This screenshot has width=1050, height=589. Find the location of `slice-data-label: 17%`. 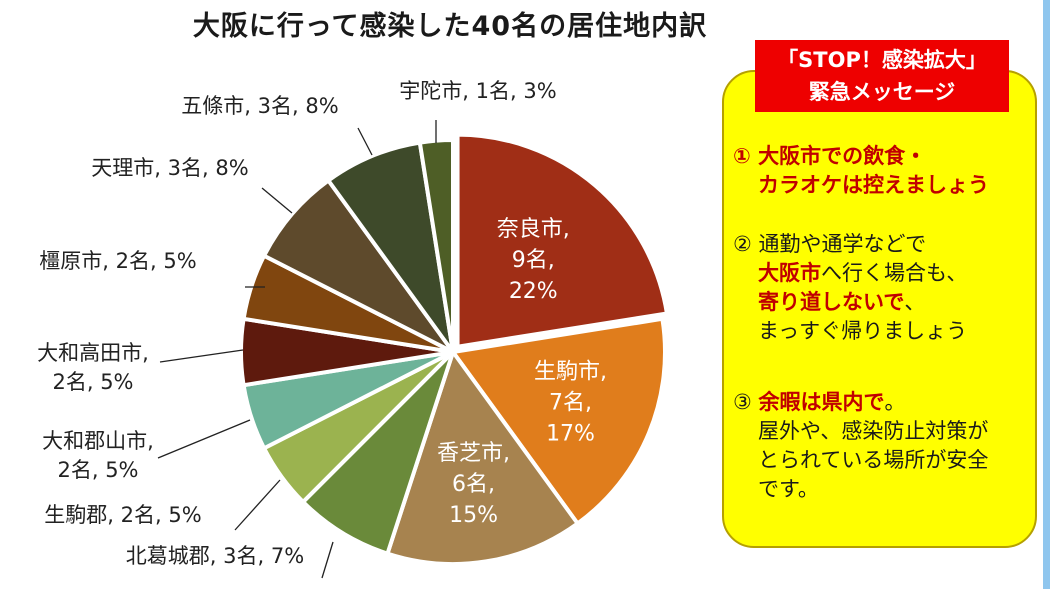

slice-data-label: 17% is located at coordinates (570, 434).